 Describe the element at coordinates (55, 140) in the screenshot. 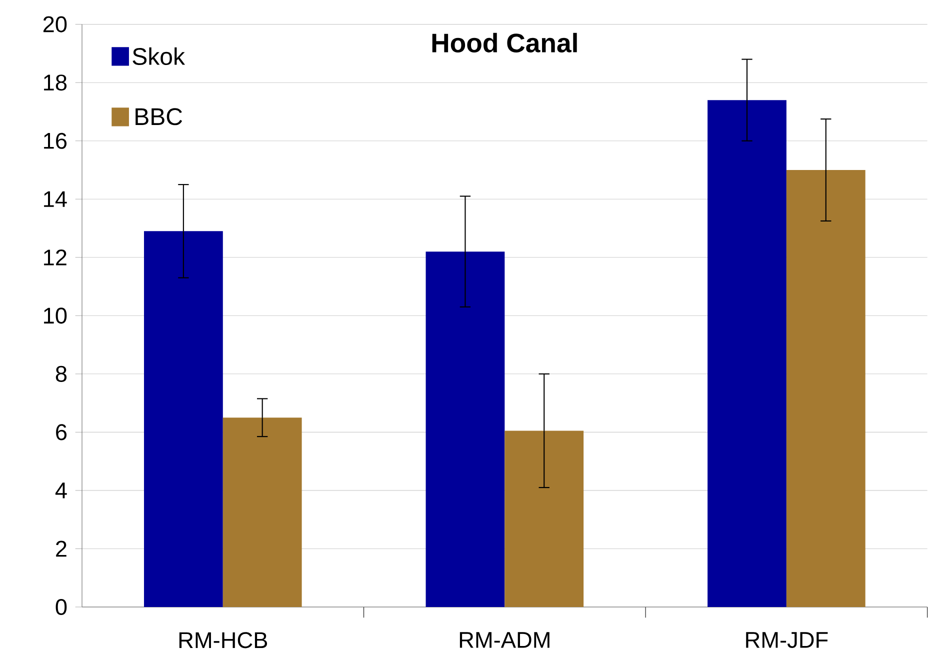

I see `y-tick-label: 16` at that location.